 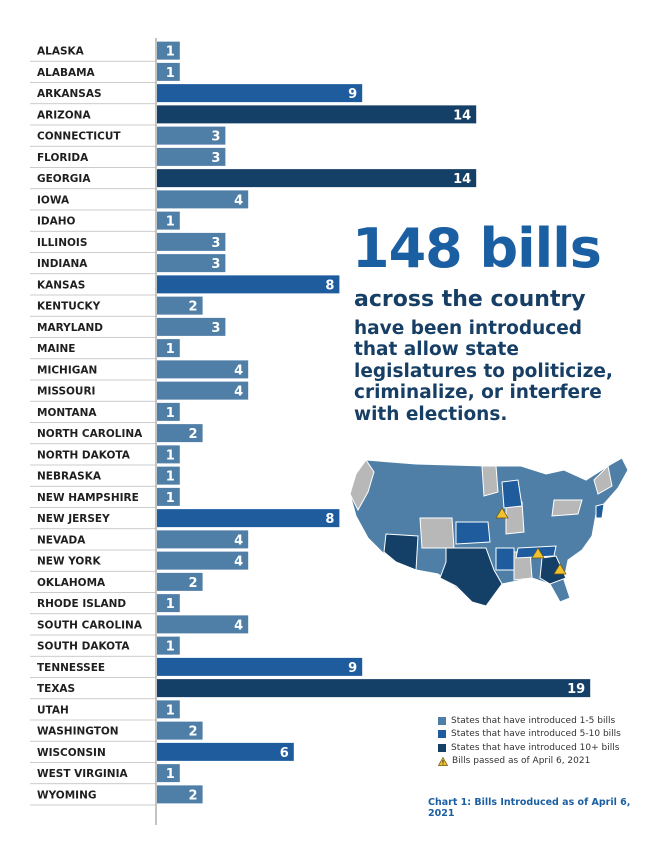 I want to click on category-label: IOWA, so click(x=53, y=200).